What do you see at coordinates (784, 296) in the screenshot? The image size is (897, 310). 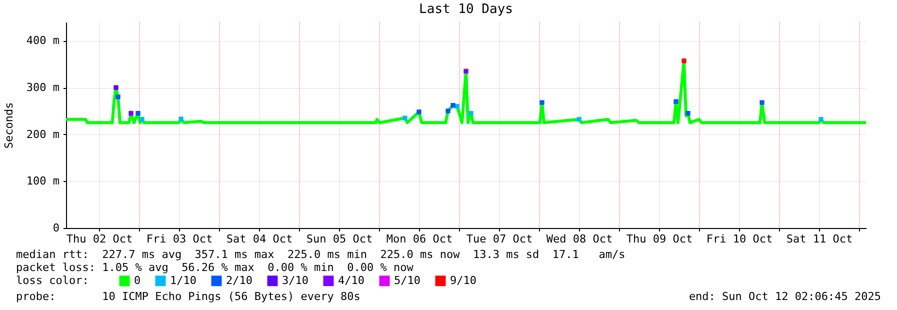 I see `text: end: Sun Oct 12 02:06:45 2025` at bounding box center [784, 296].